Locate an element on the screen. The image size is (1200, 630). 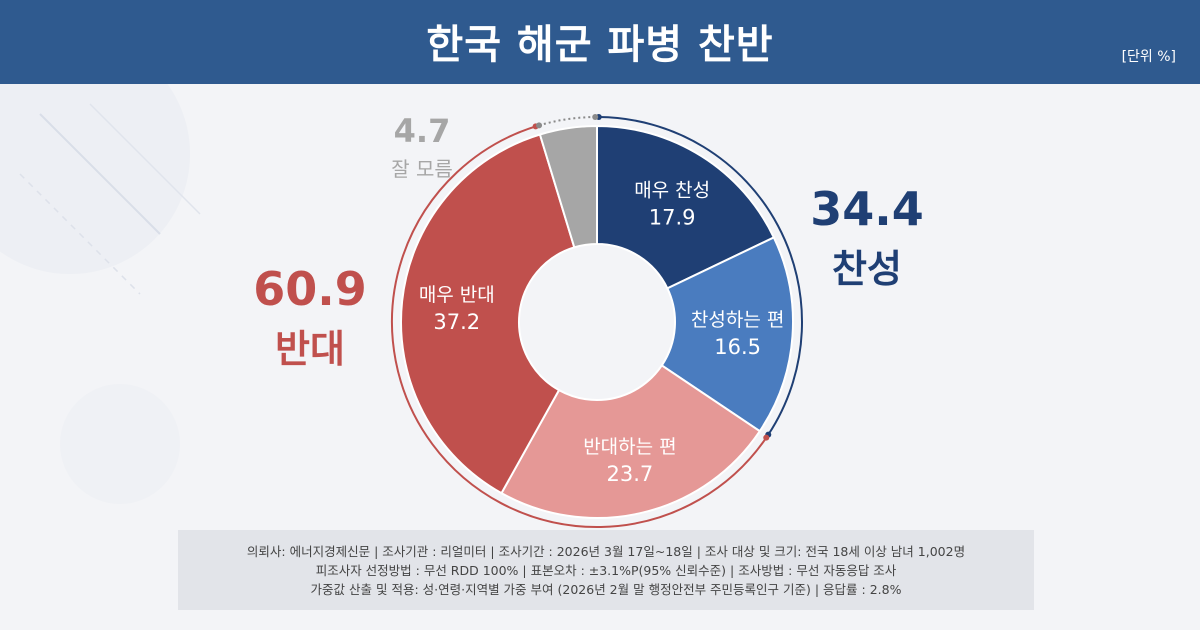
support-total-value: 34.4 is located at coordinates (867, 209).